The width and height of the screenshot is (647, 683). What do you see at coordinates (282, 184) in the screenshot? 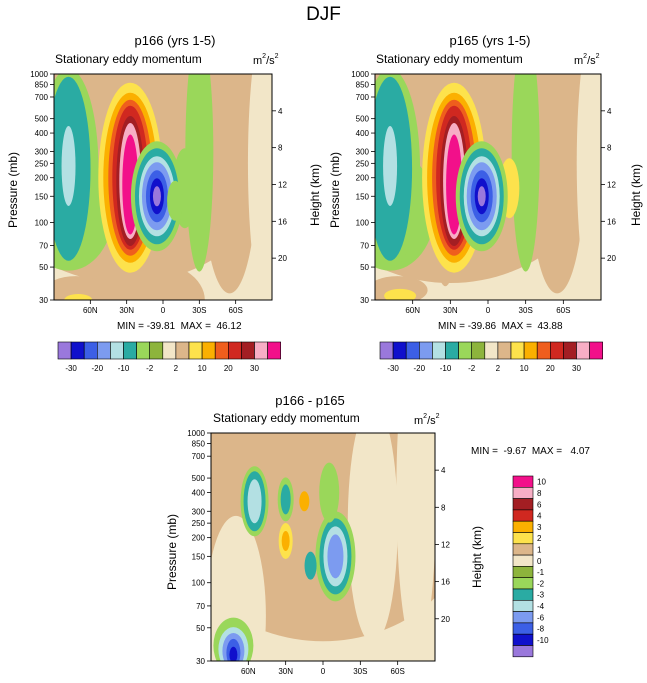
I see `height-tick-label: 12` at bounding box center [282, 184].